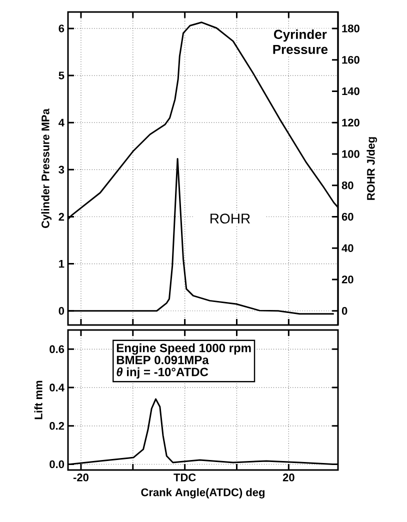  Describe the element at coordinates (57, 388) in the screenshot. I see `y-tick-label: 0.4` at that location.